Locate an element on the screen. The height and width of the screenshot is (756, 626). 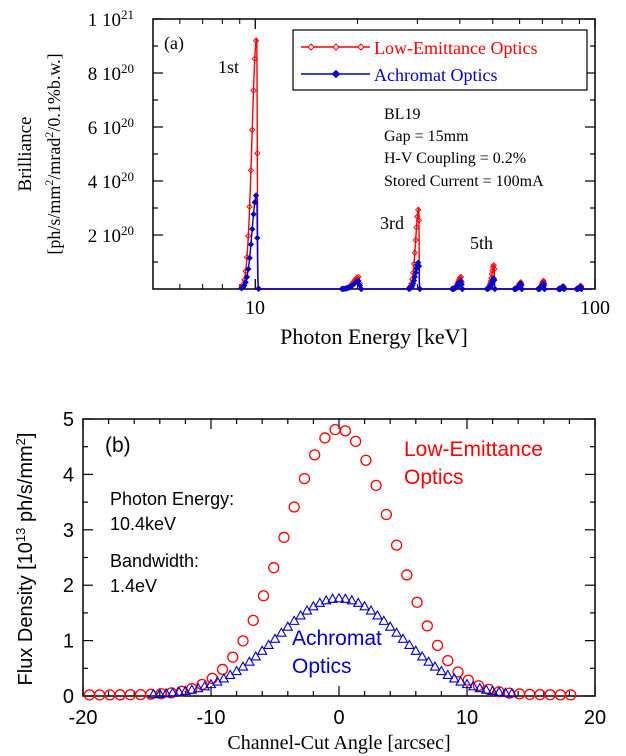
x-tick-label: 10 is located at coordinates (467, 718).